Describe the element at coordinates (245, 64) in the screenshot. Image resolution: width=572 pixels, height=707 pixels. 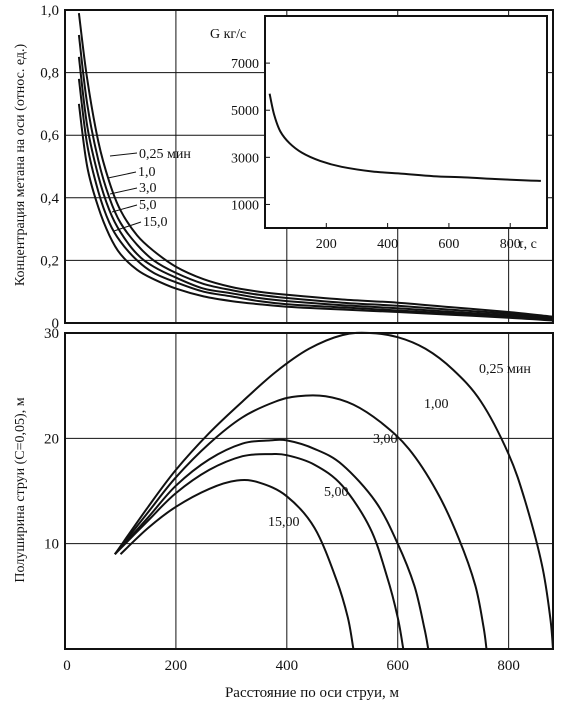
I see `inset-y-tick-label: 7000` at that location.